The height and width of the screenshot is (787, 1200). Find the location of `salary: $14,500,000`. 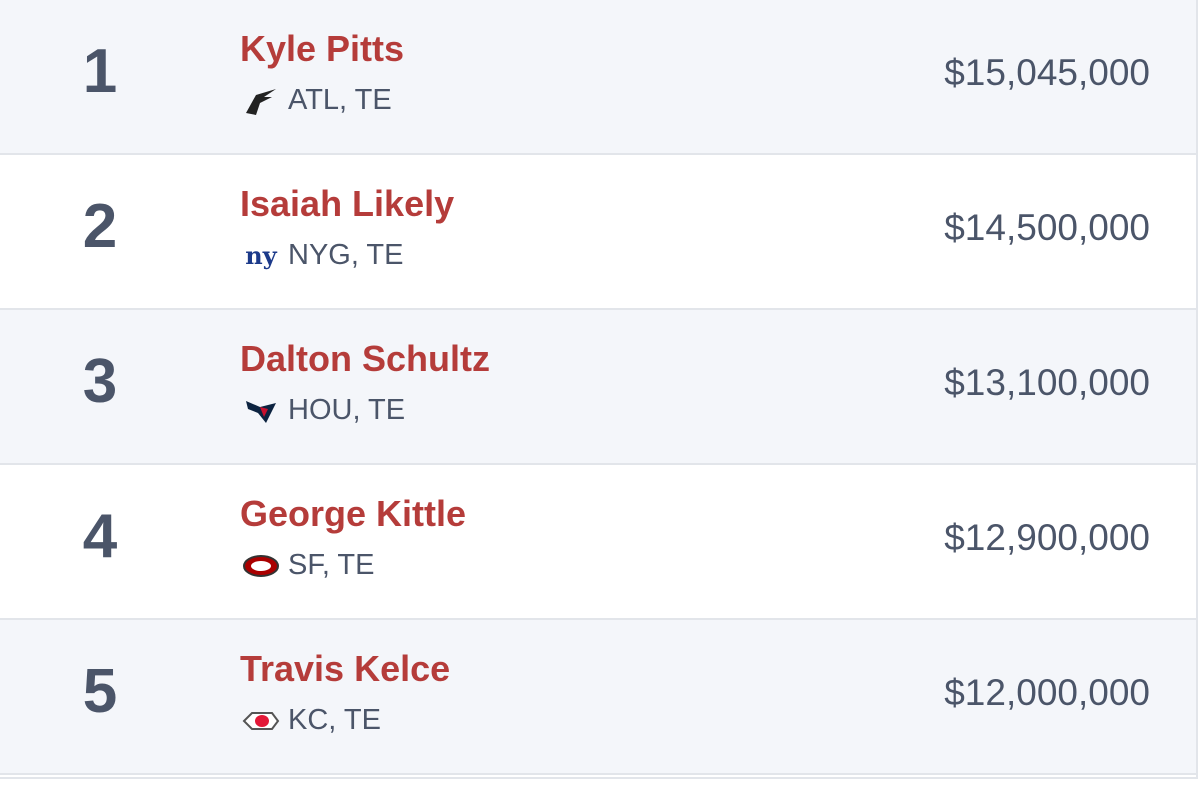

salary: $14,500,000 is located at coordinates (1047, 227).